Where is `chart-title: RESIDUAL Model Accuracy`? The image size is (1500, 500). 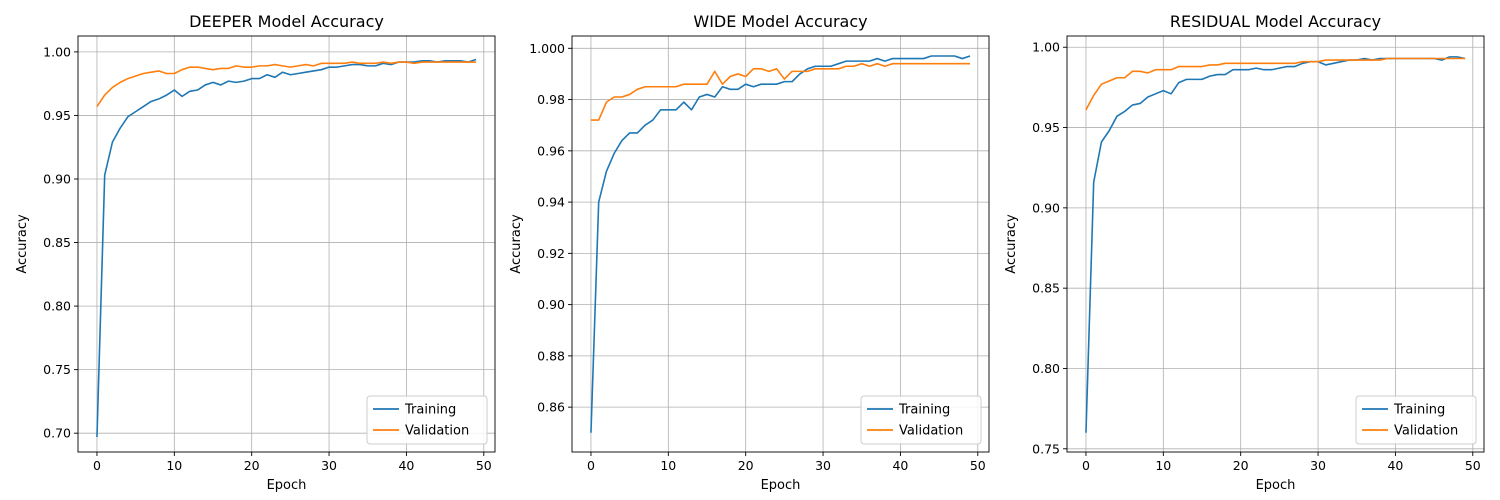
chart-title: RESIDUAL Model Accuracy is located at coordinates (1275, 21).